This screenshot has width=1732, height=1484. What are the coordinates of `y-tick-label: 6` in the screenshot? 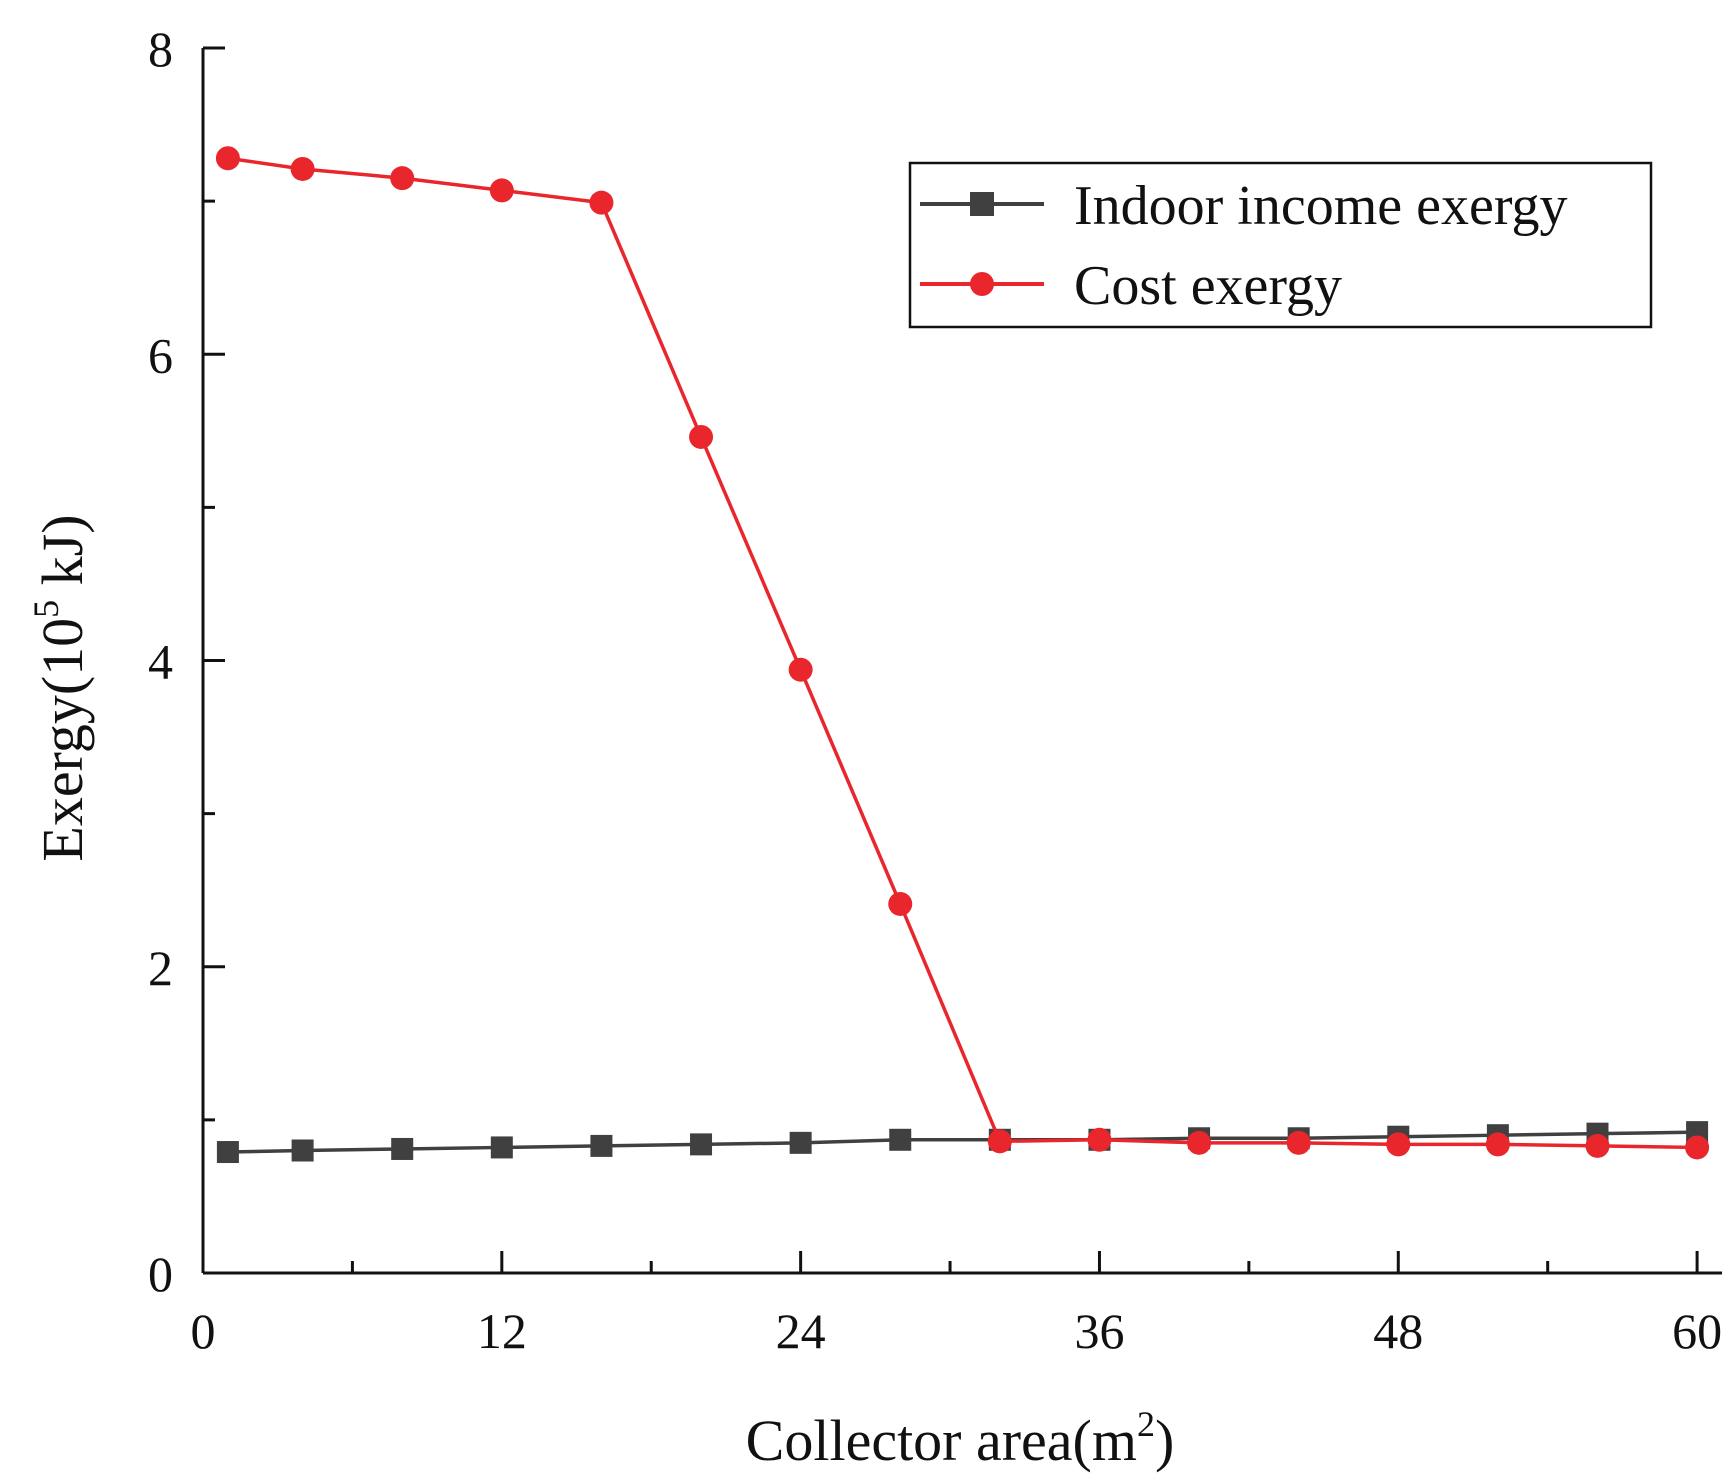 It's located at (160, 355).